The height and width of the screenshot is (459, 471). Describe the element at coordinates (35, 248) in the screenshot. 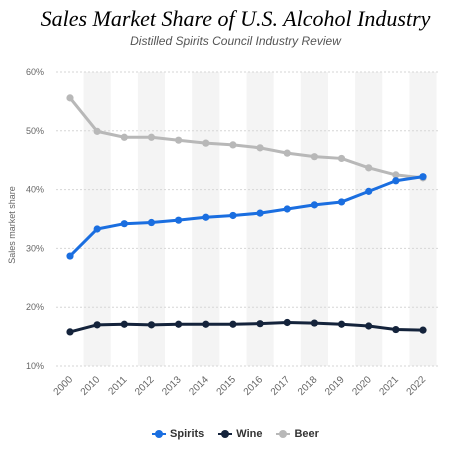

I see `y-tick-label: 30%` at that location.